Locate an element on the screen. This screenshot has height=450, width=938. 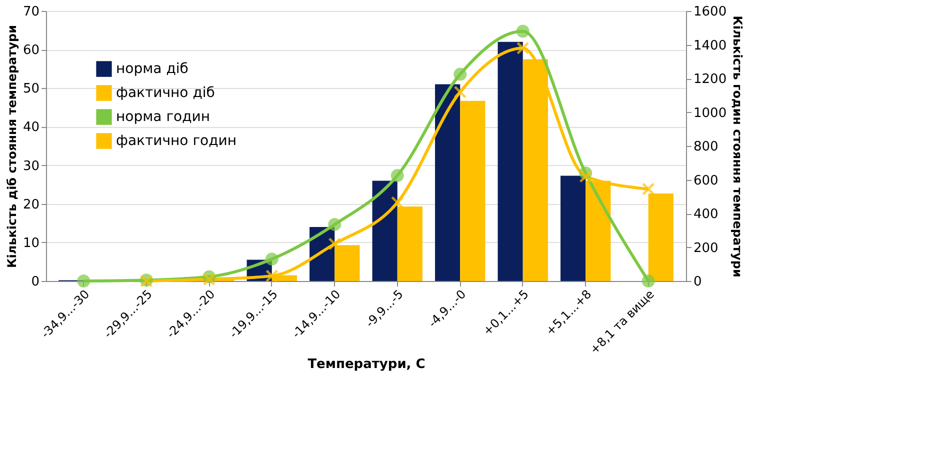
y-tick-label: 0 is located at coordinates (35, 282).